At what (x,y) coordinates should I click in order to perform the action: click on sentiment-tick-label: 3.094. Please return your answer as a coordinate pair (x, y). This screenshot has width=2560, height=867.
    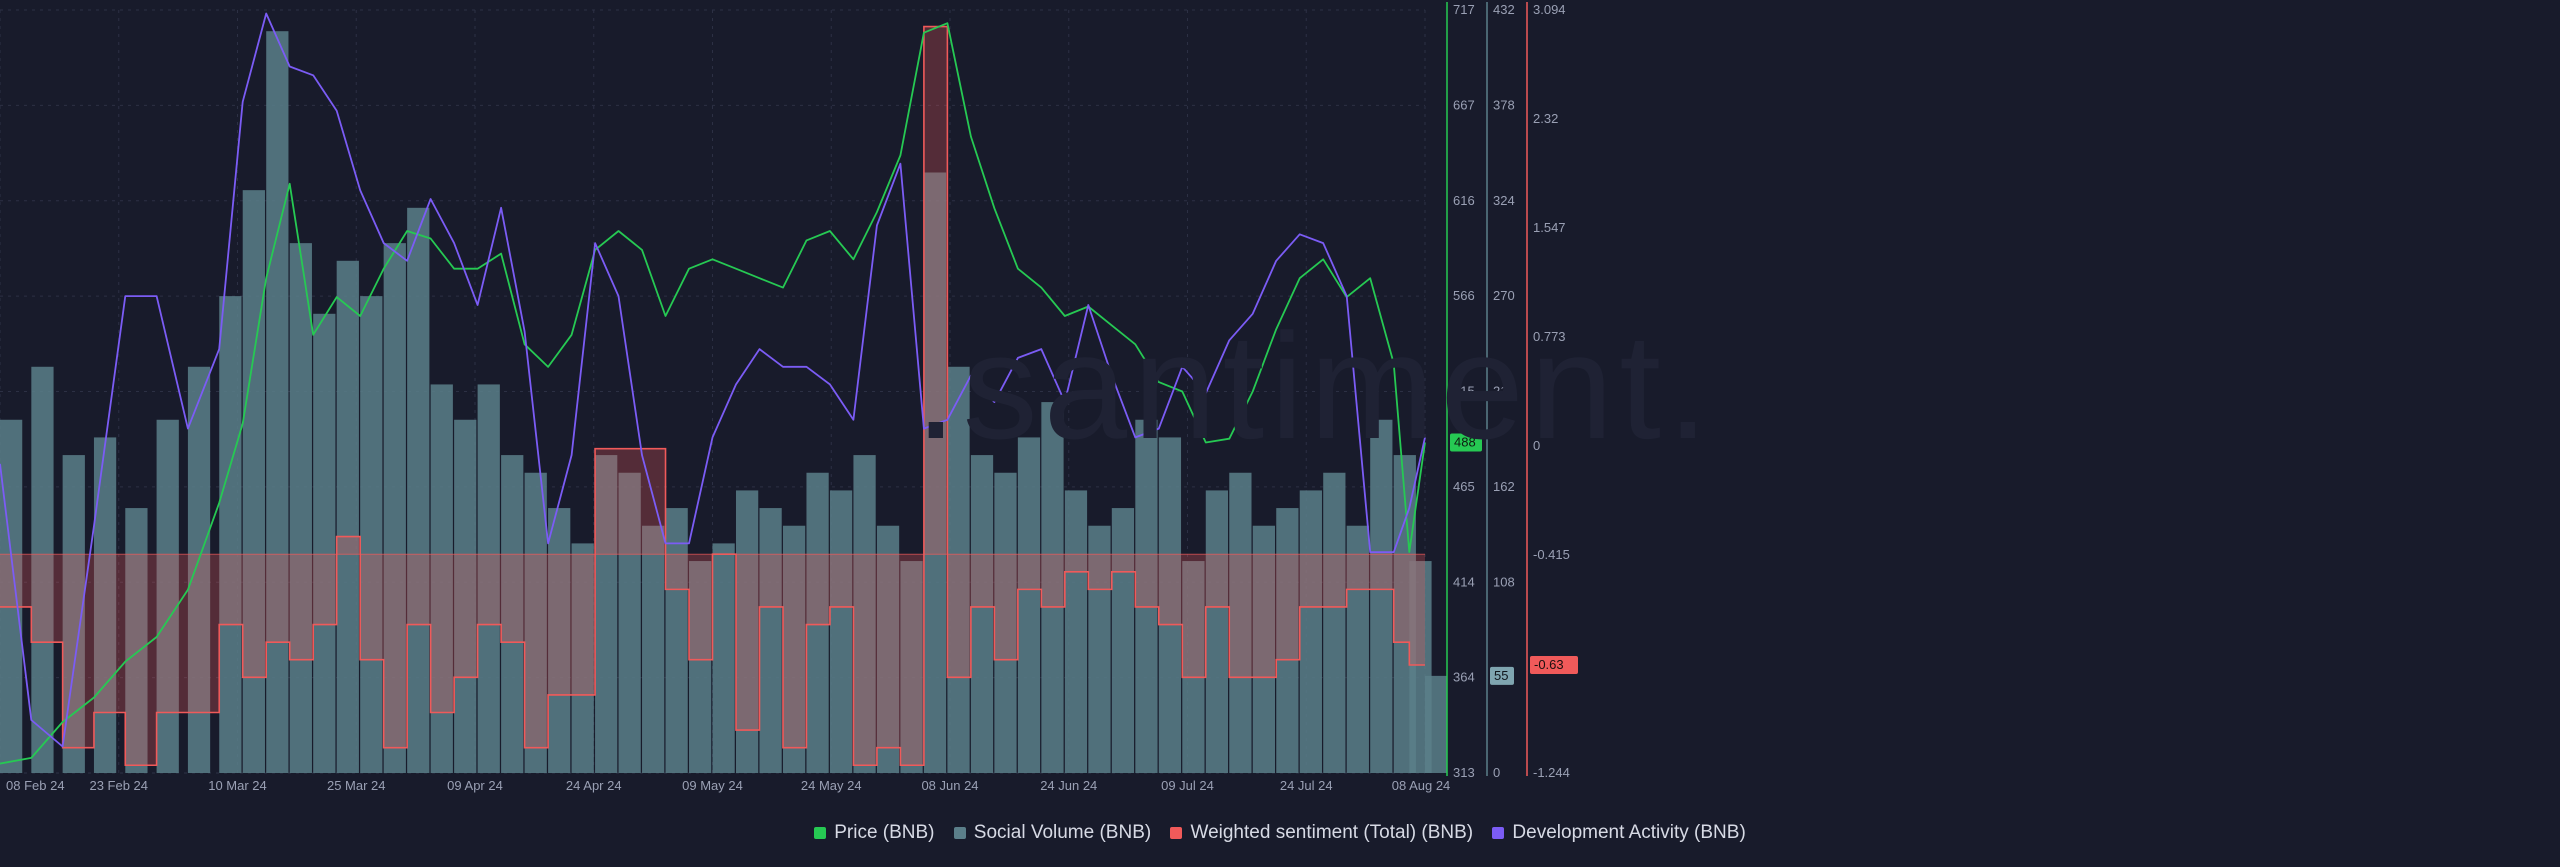
    Looking at the image, I should click on (1549, 9).